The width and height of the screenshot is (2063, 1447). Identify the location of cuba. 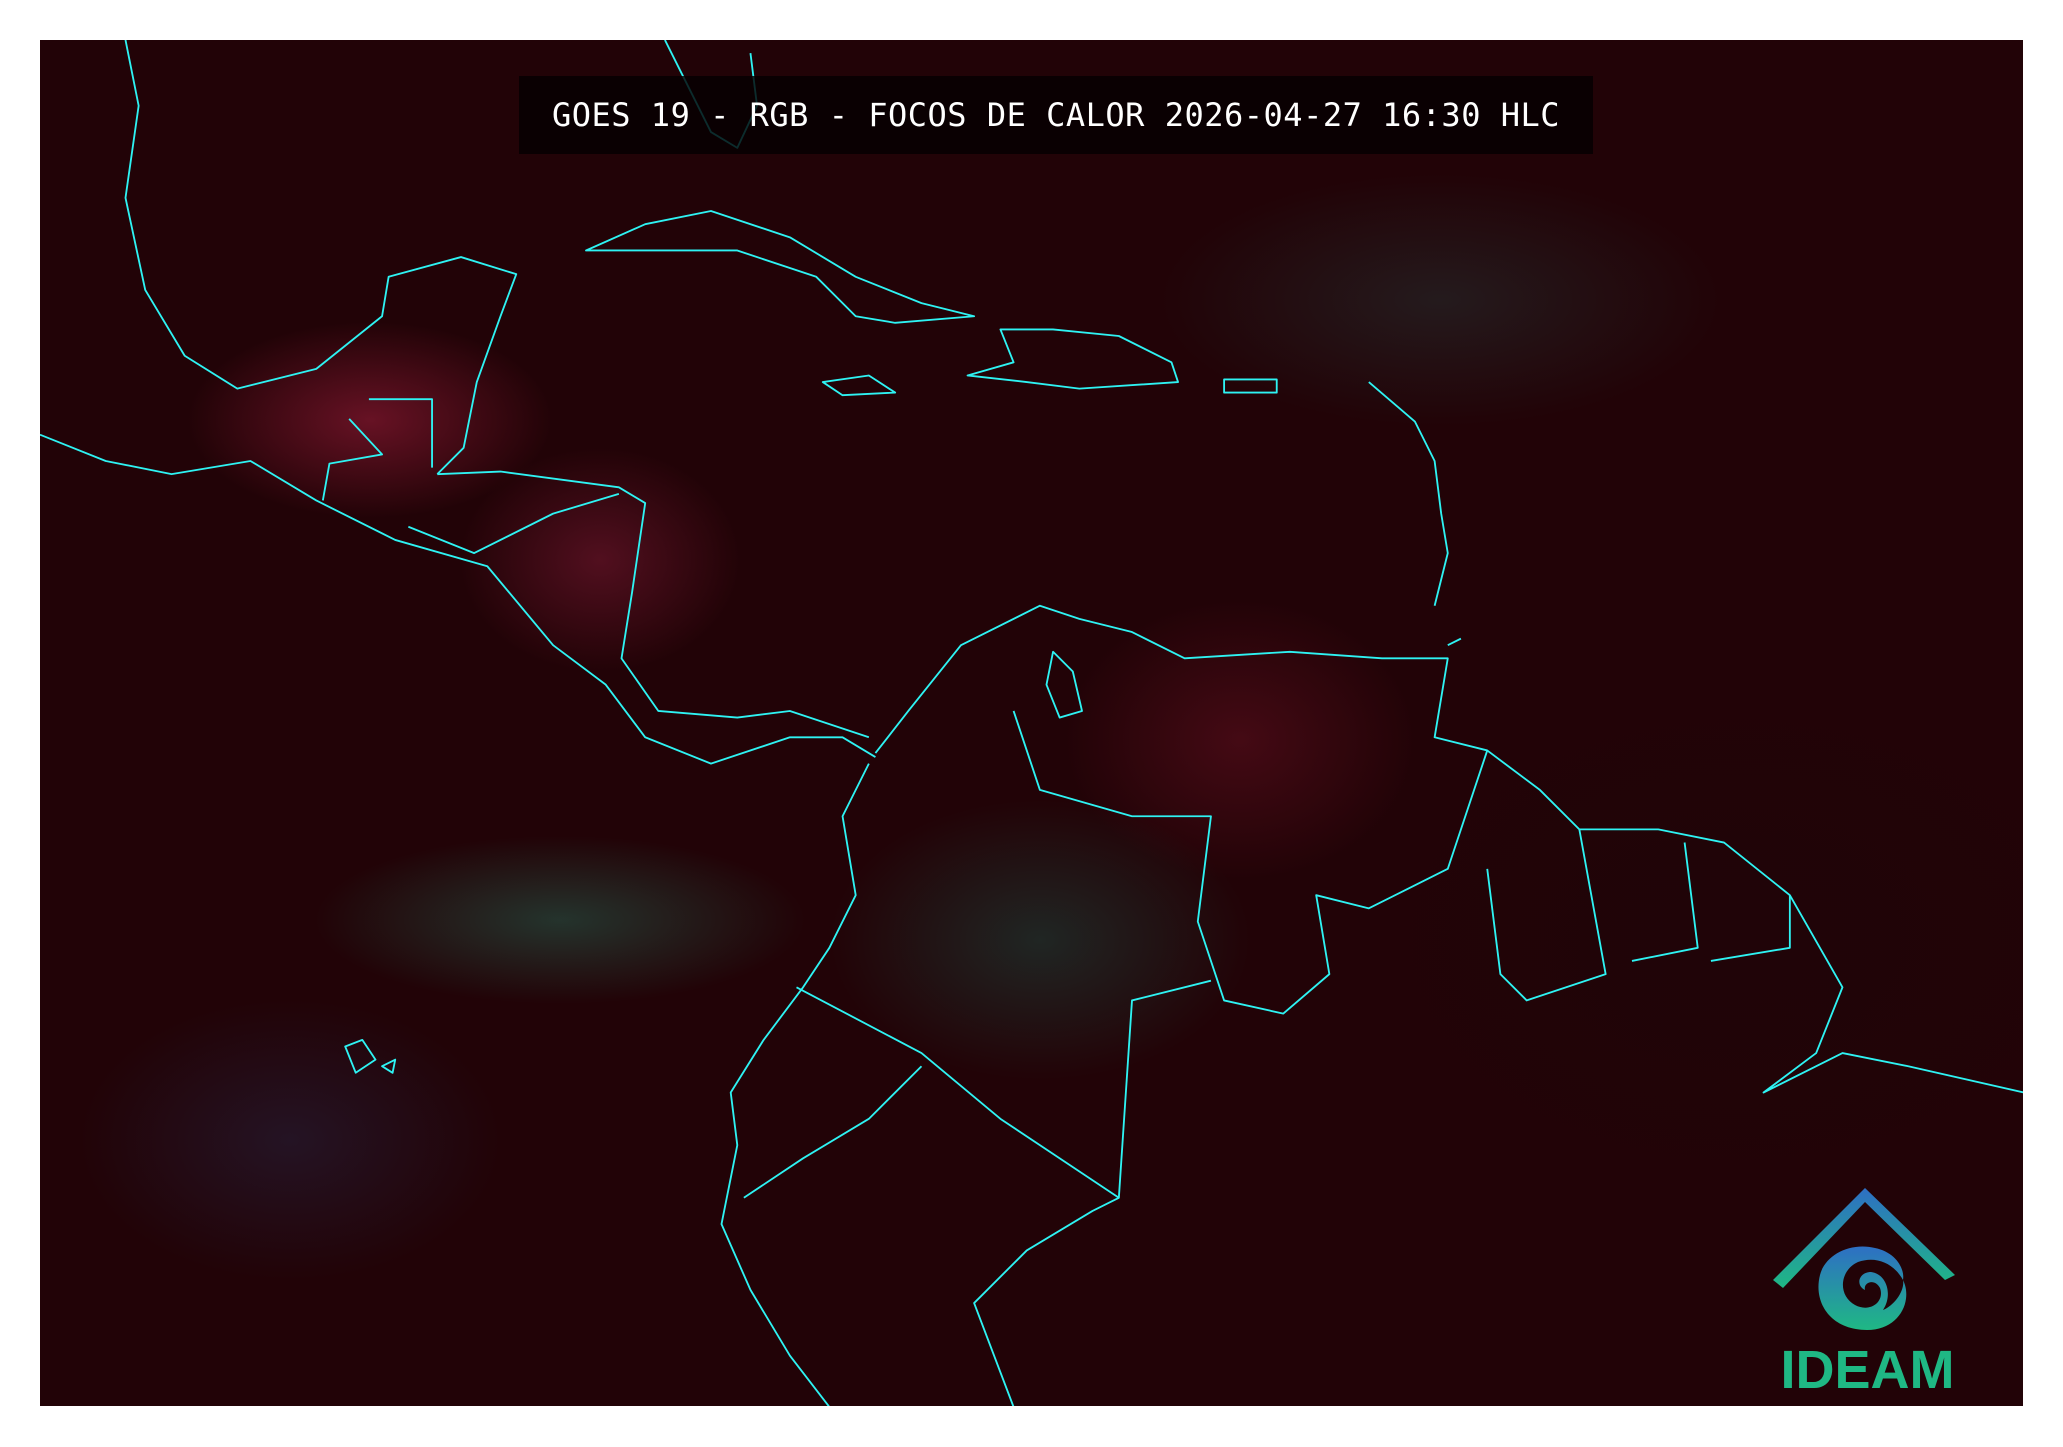
(780, 267).